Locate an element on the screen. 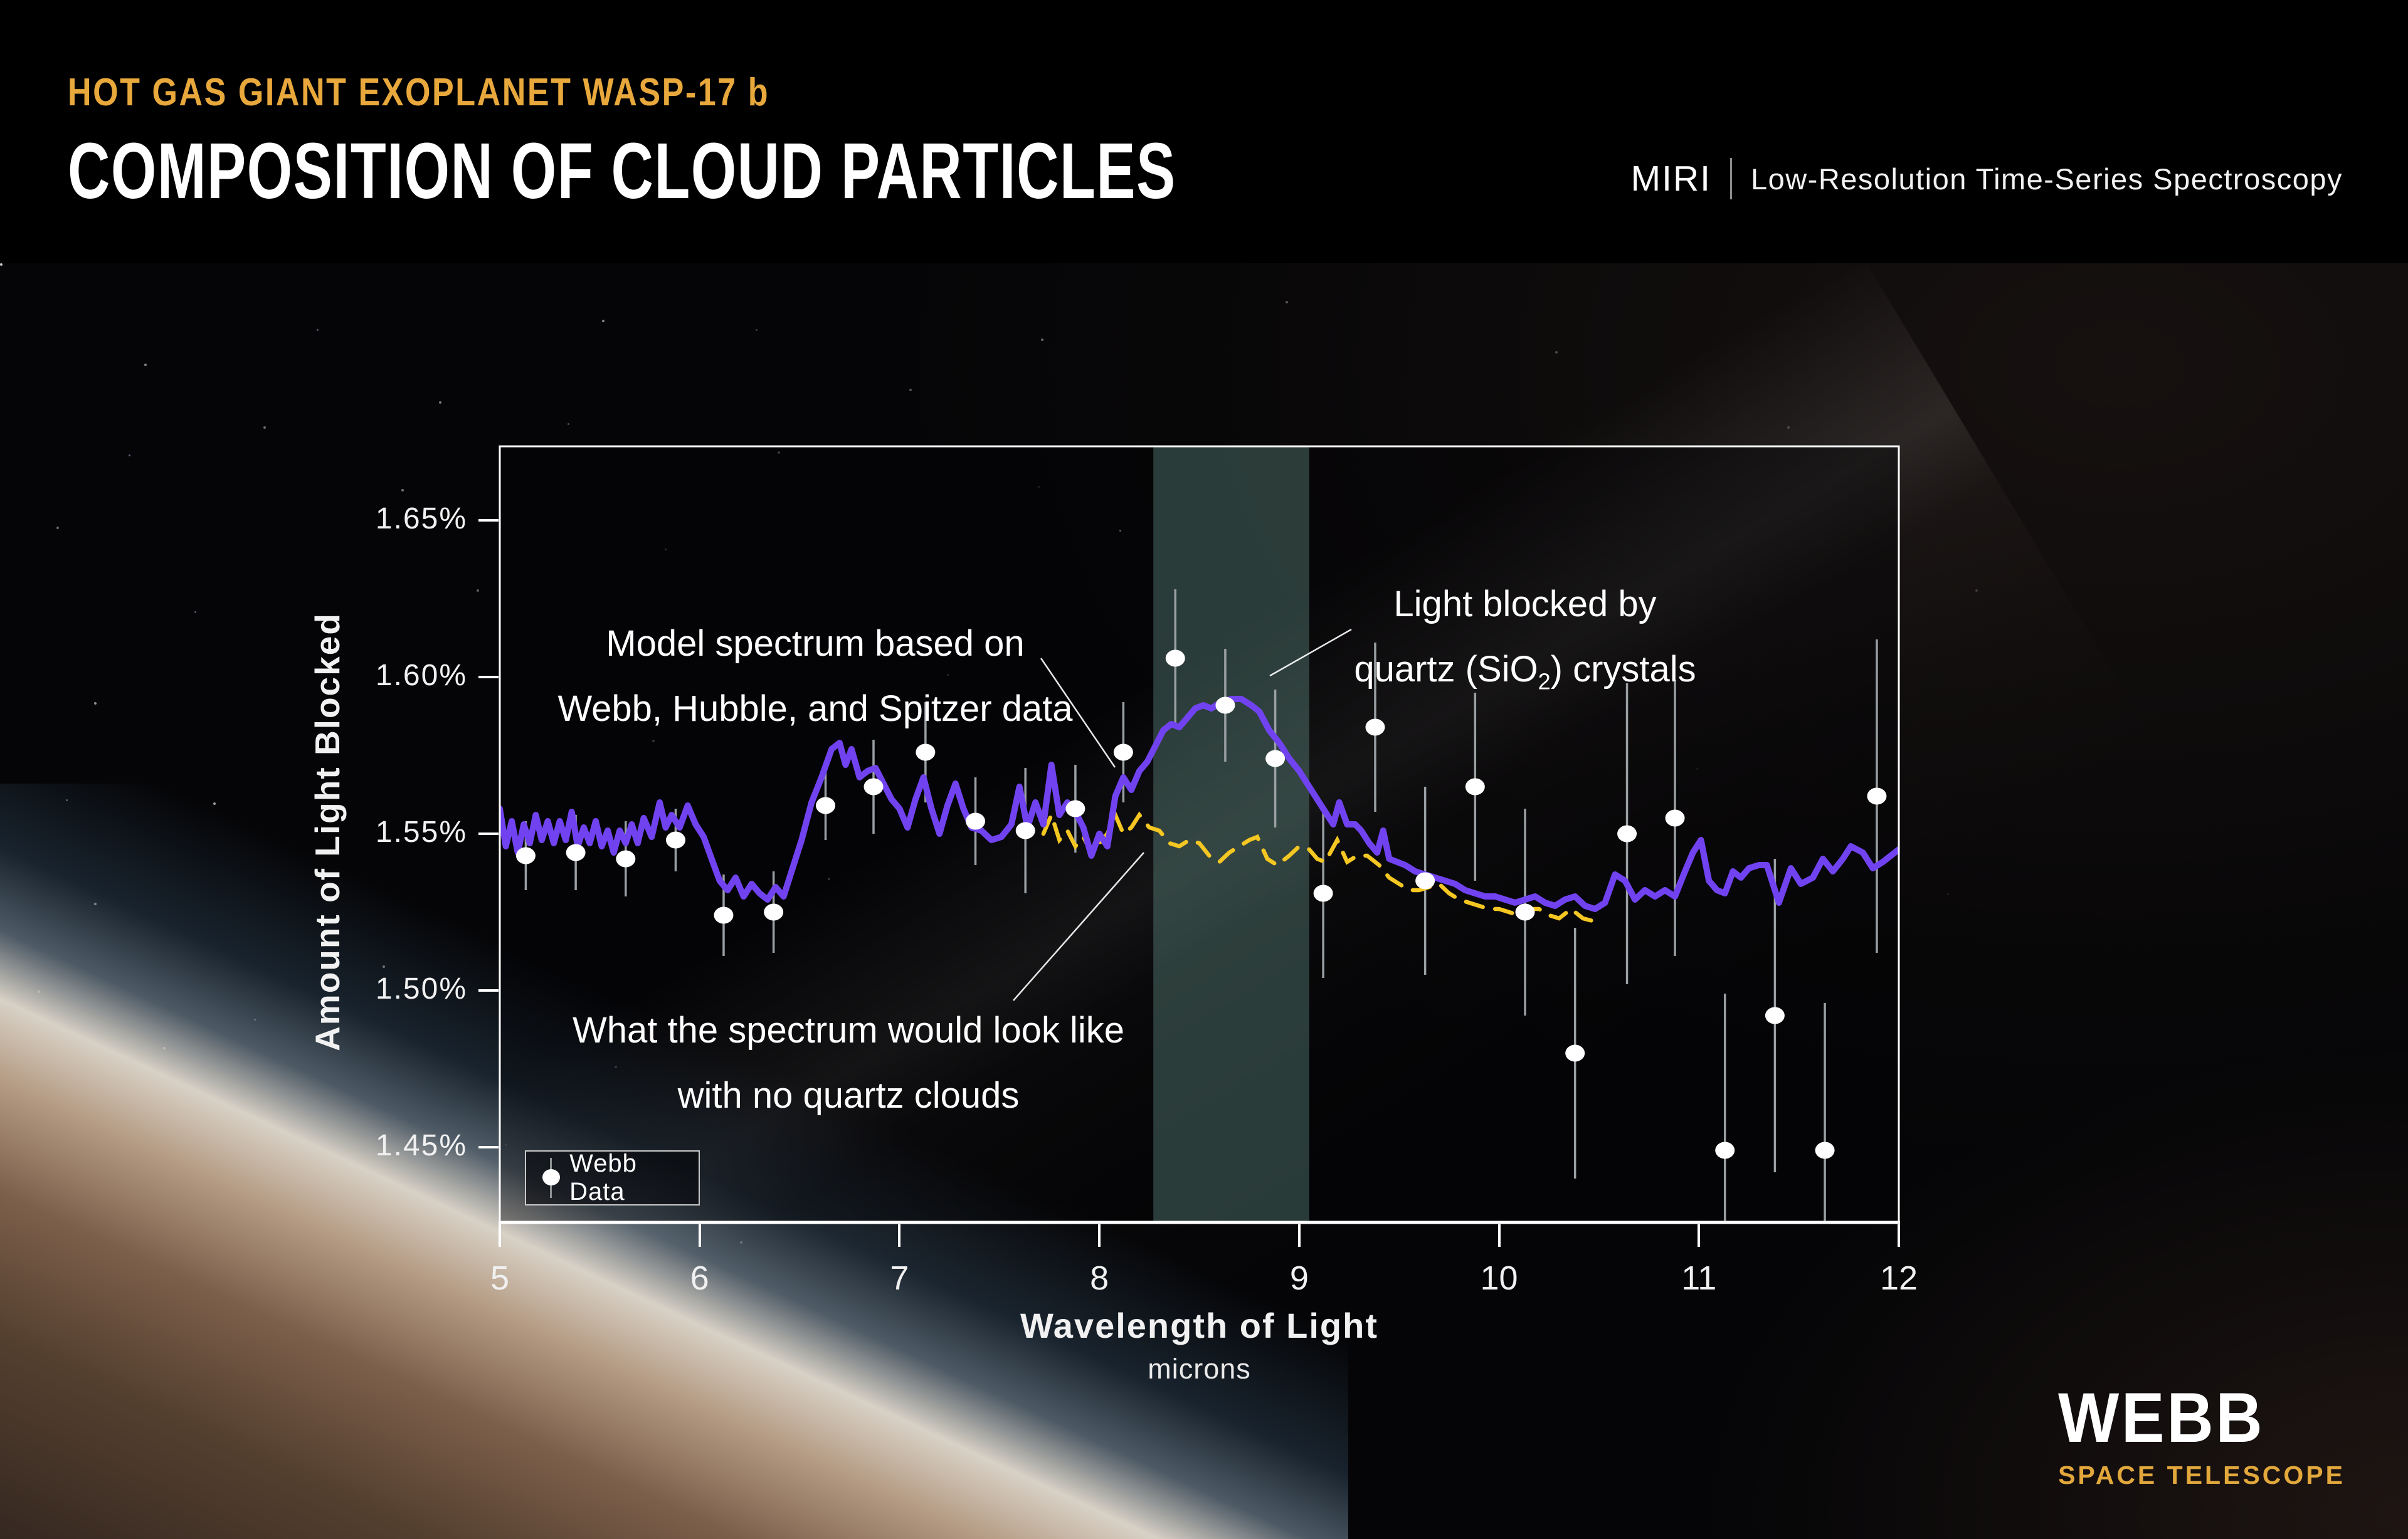 The image size is (2408, 1539). no-quartz-model-line is located at coordinates (1319, 866).